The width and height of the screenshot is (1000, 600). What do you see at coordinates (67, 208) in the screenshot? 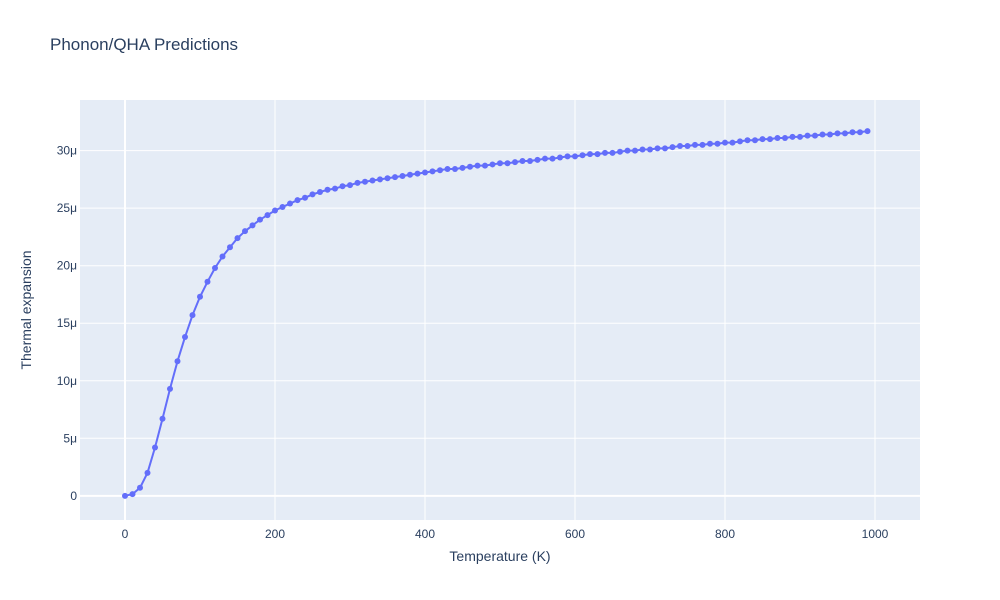
I see `y-tick-label: 25μ` at bounding box center [67, 208].